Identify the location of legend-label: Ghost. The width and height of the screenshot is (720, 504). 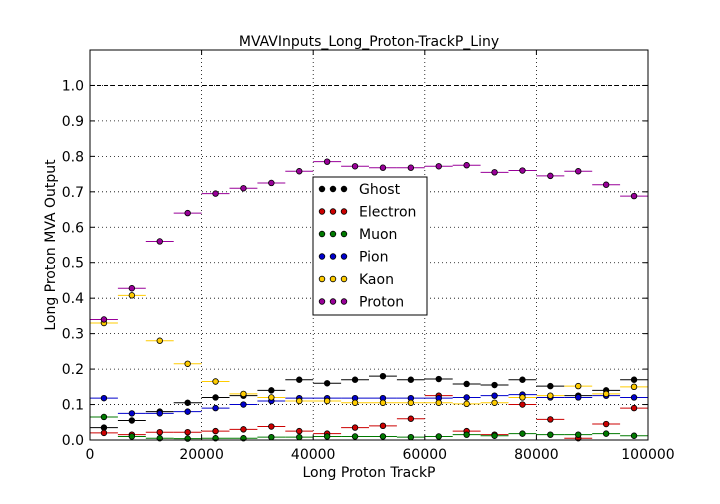
(380, 190).